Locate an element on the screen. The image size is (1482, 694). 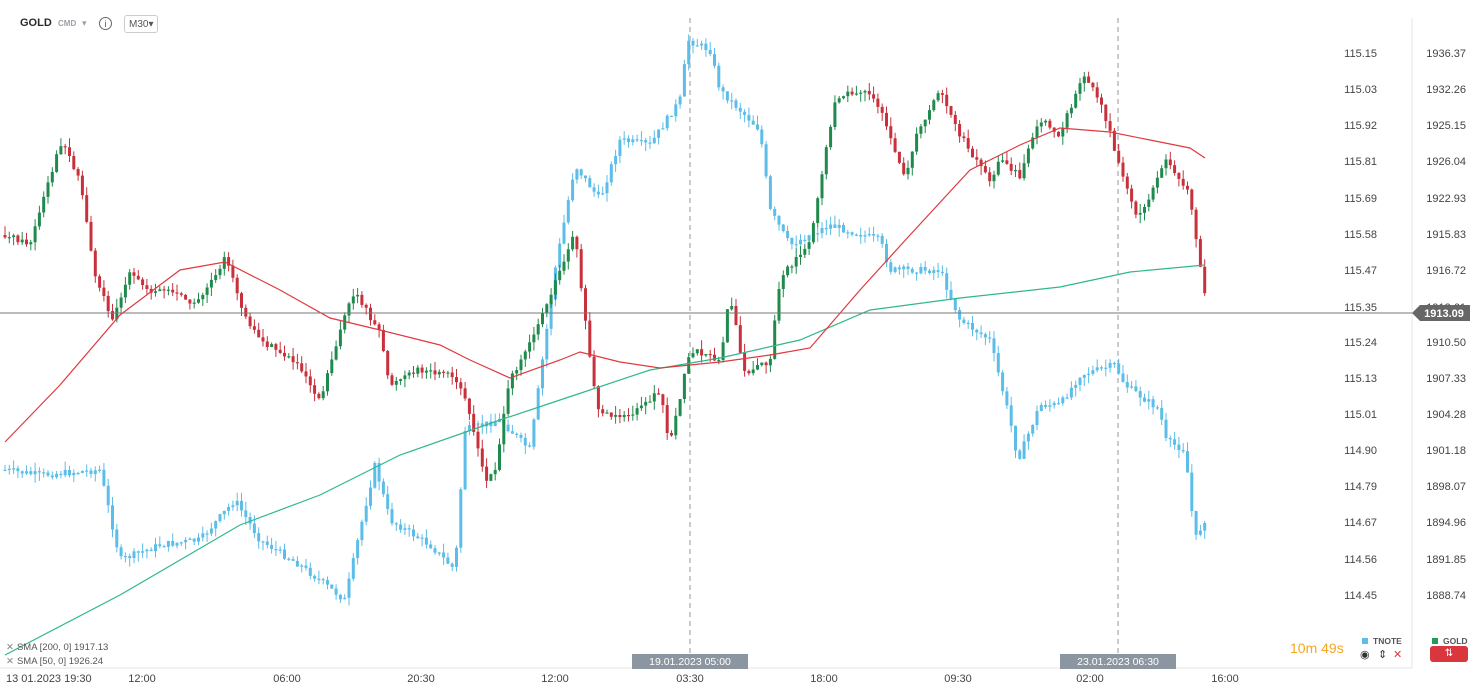
close-icon: ✕ is located at coordinates (1398, 655).